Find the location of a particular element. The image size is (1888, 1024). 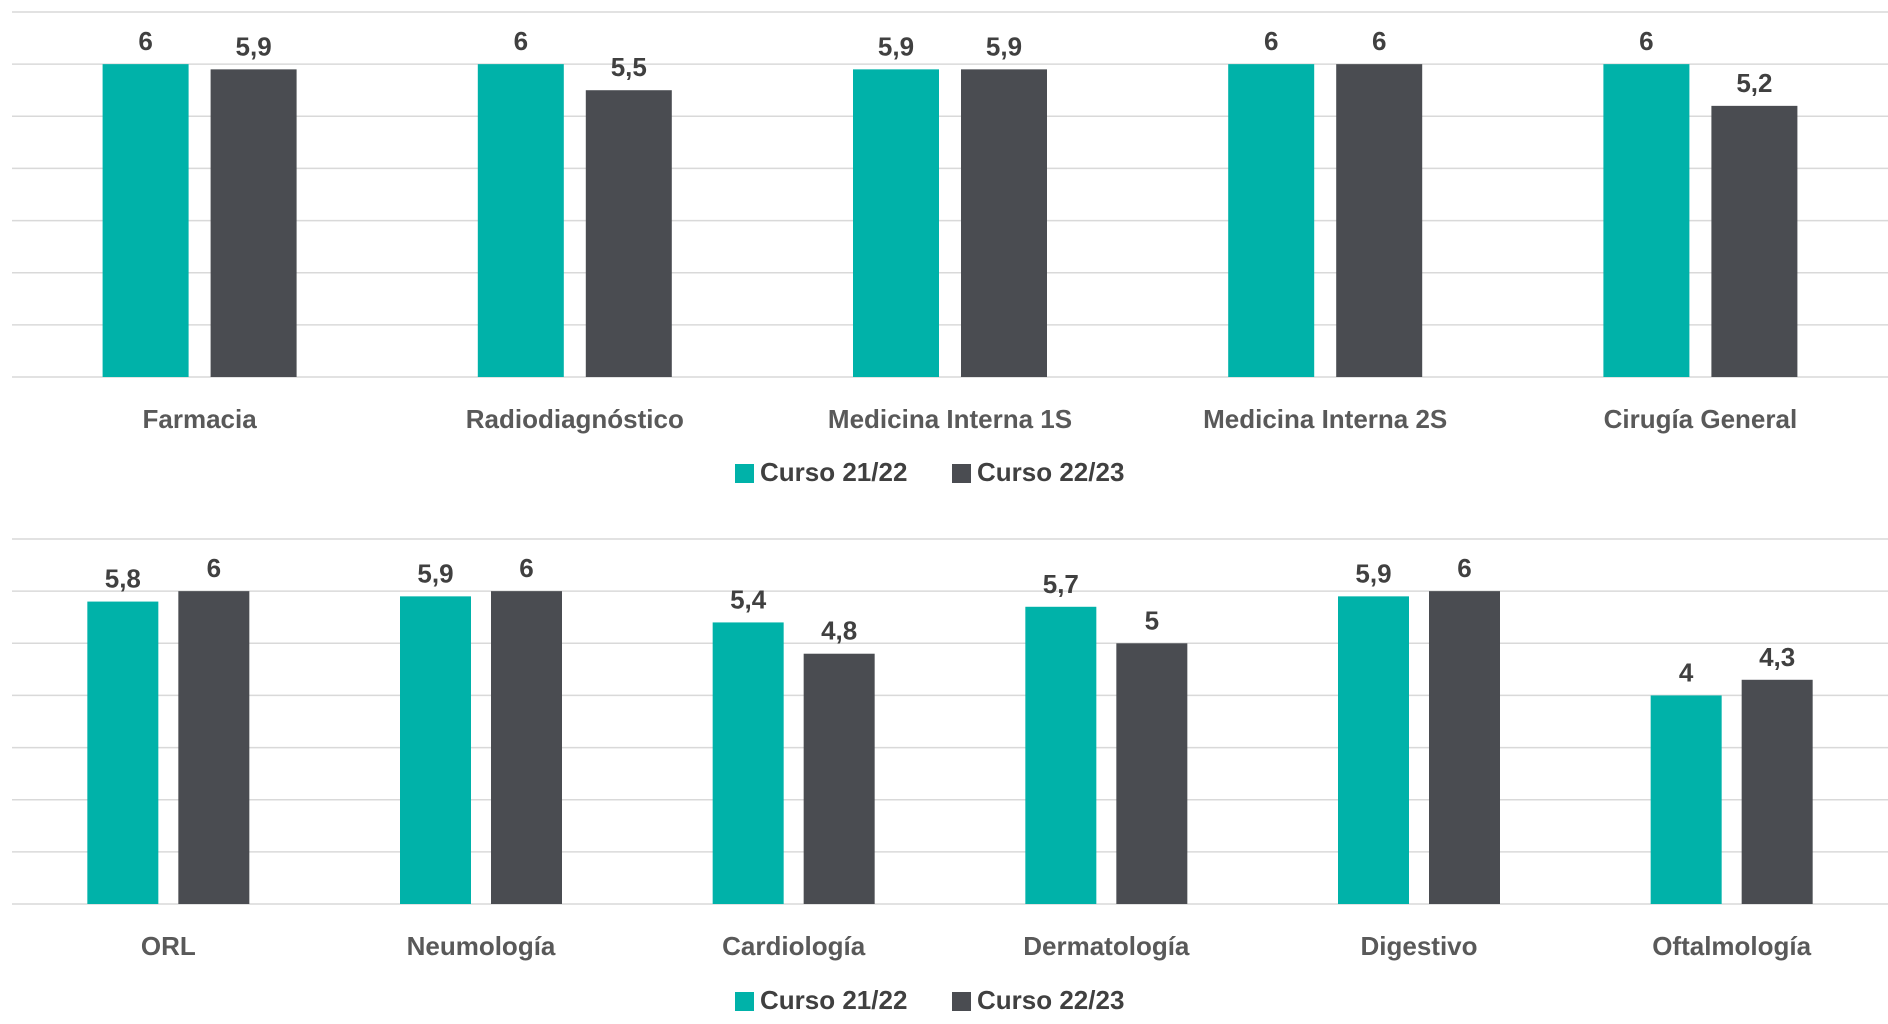

chart1-category-label: Radiodiagnóstico is located at coordinates (575, 419).